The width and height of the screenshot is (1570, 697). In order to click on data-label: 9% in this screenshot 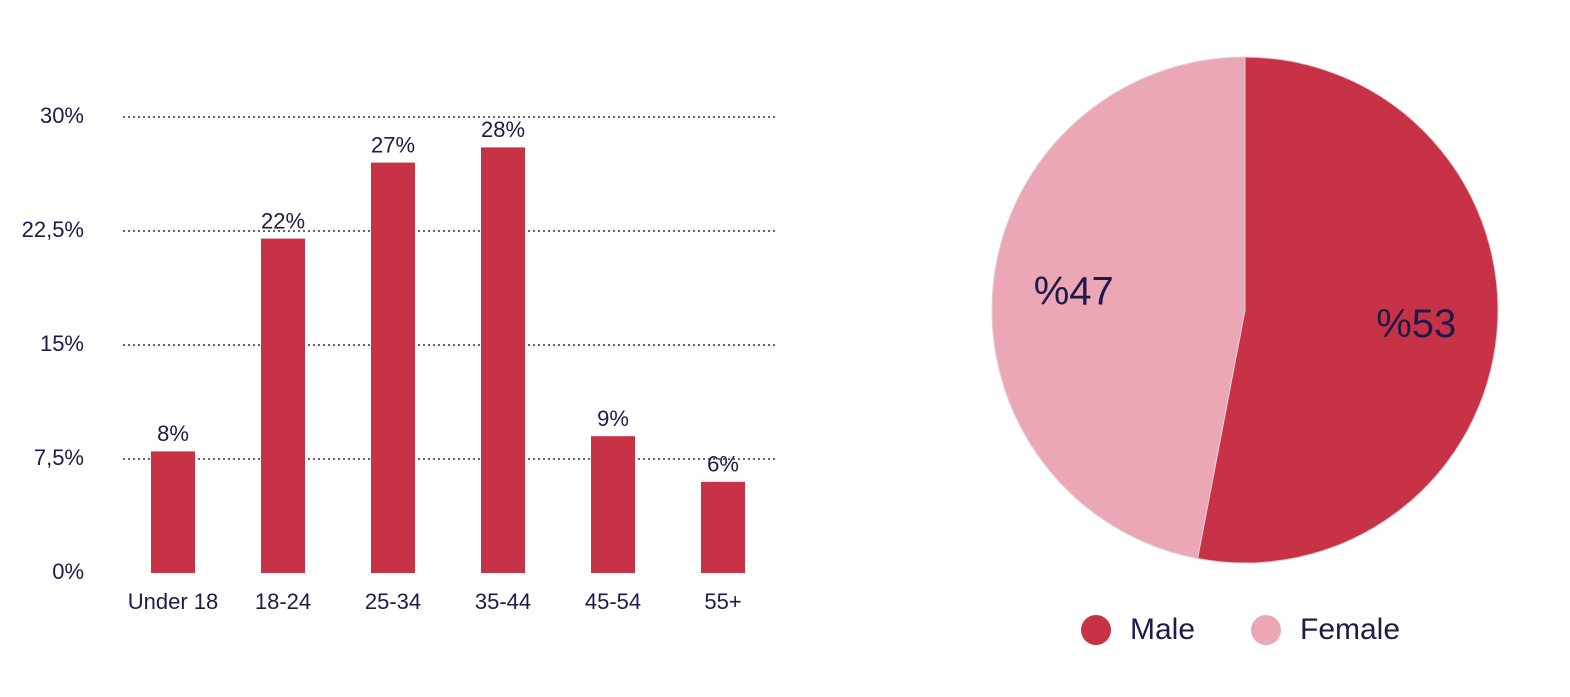, I will do `click(613, 418)`.